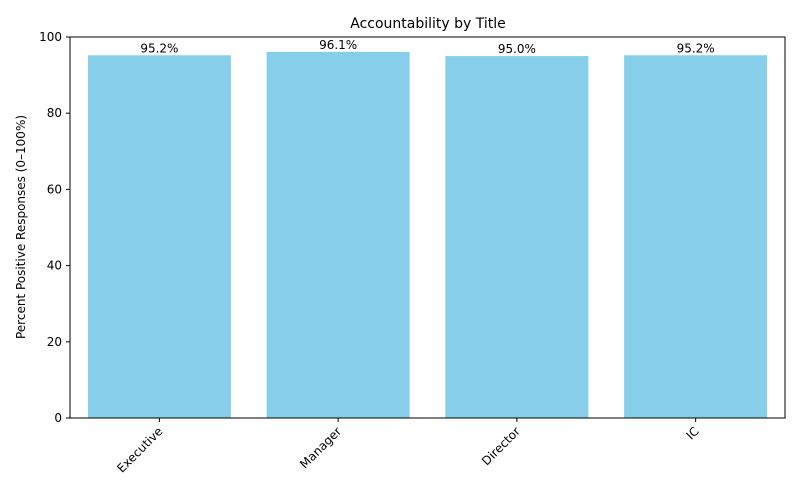 Image resolution: width=800 pixels, height=500 pixels. Describe the element at coordinates (159, 237) in the screenshot. I see `bar-executive` at that location.